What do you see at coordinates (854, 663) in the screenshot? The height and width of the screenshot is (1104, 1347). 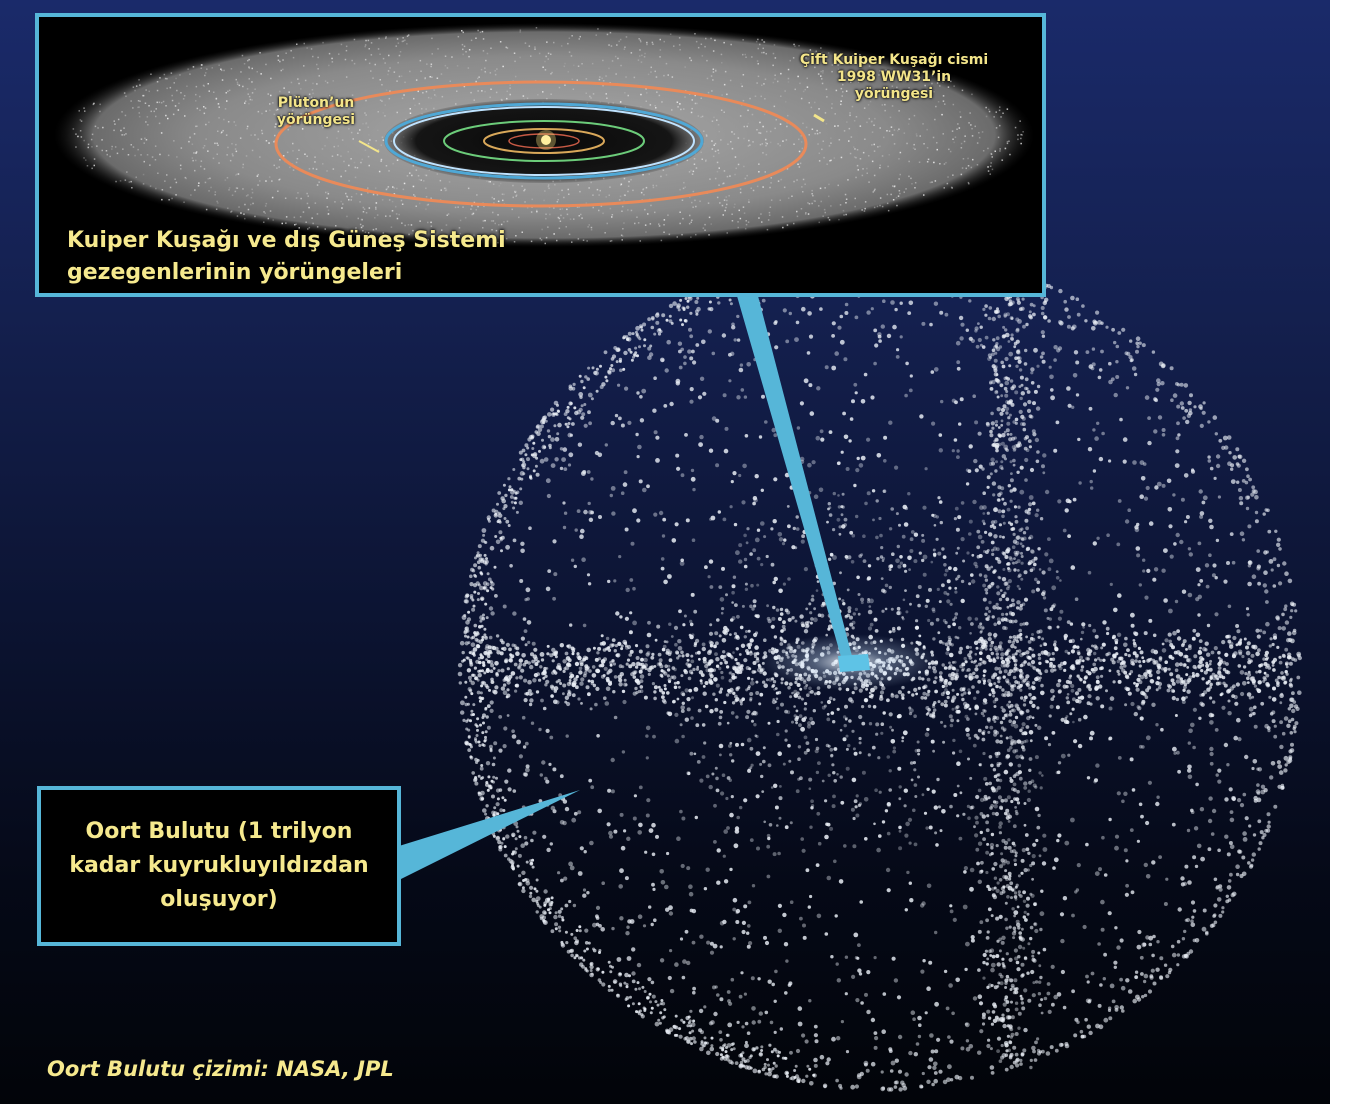 I see `sun-marker` at bounding box center [854, 663].